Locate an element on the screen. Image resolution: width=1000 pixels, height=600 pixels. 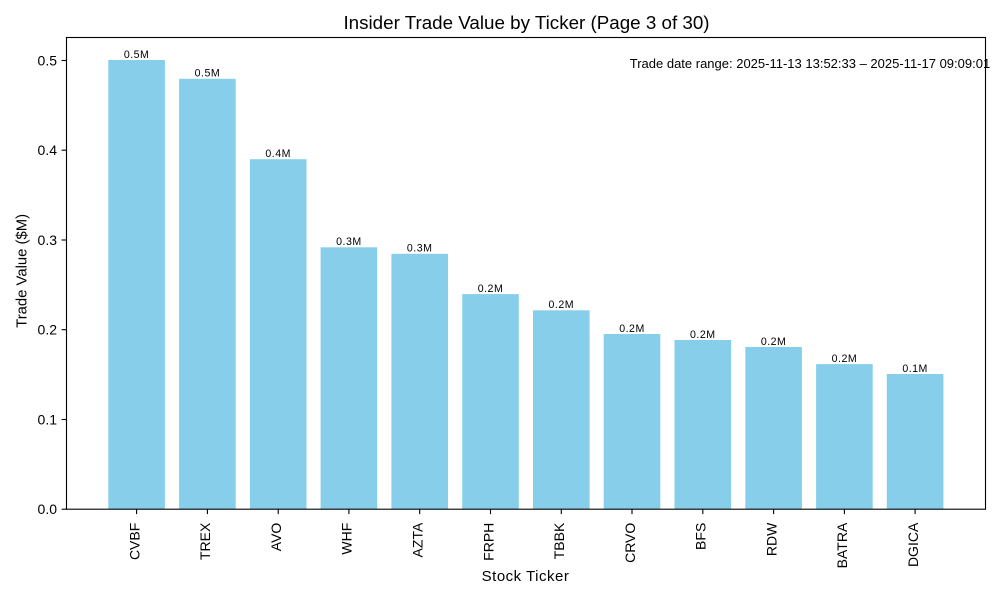
svg-text: 0.5 is located at coordinates (48, 60).